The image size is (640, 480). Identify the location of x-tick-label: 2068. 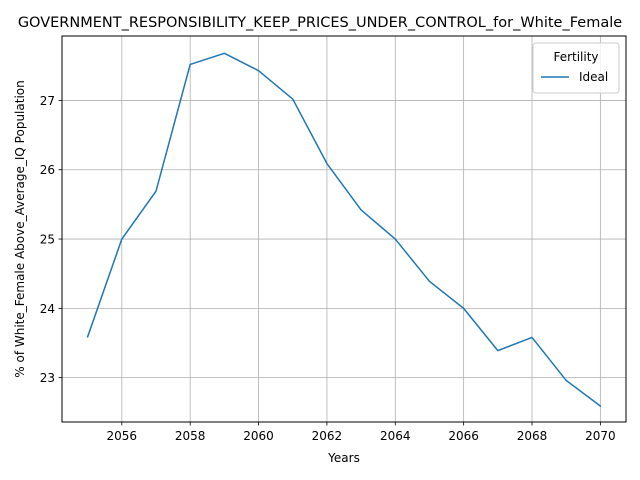
(532, 436).